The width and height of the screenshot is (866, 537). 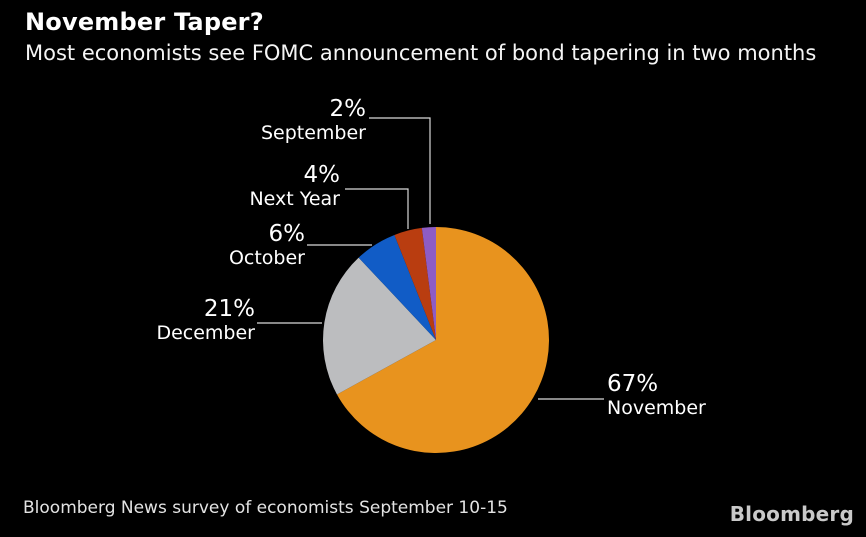 What do you see at coordinates (267, 245) in the screenshot?
I see `callout-october: 6% October` at bounding box center [267, 245].